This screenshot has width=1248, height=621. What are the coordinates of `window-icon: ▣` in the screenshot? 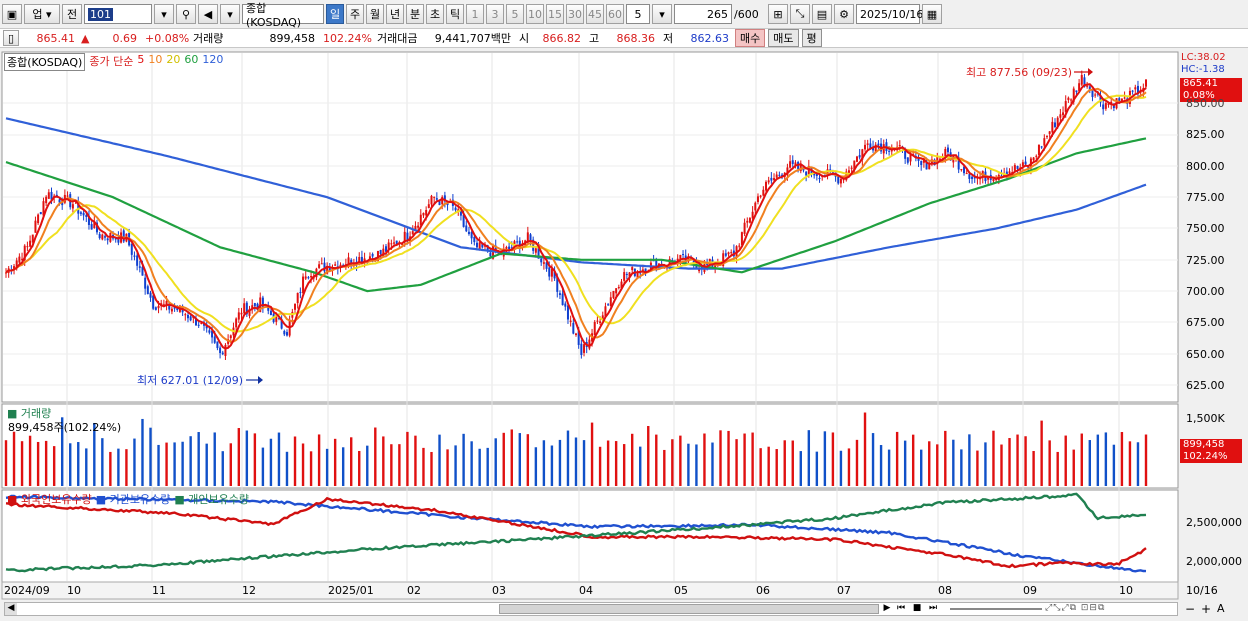 It's located at (12, 14).